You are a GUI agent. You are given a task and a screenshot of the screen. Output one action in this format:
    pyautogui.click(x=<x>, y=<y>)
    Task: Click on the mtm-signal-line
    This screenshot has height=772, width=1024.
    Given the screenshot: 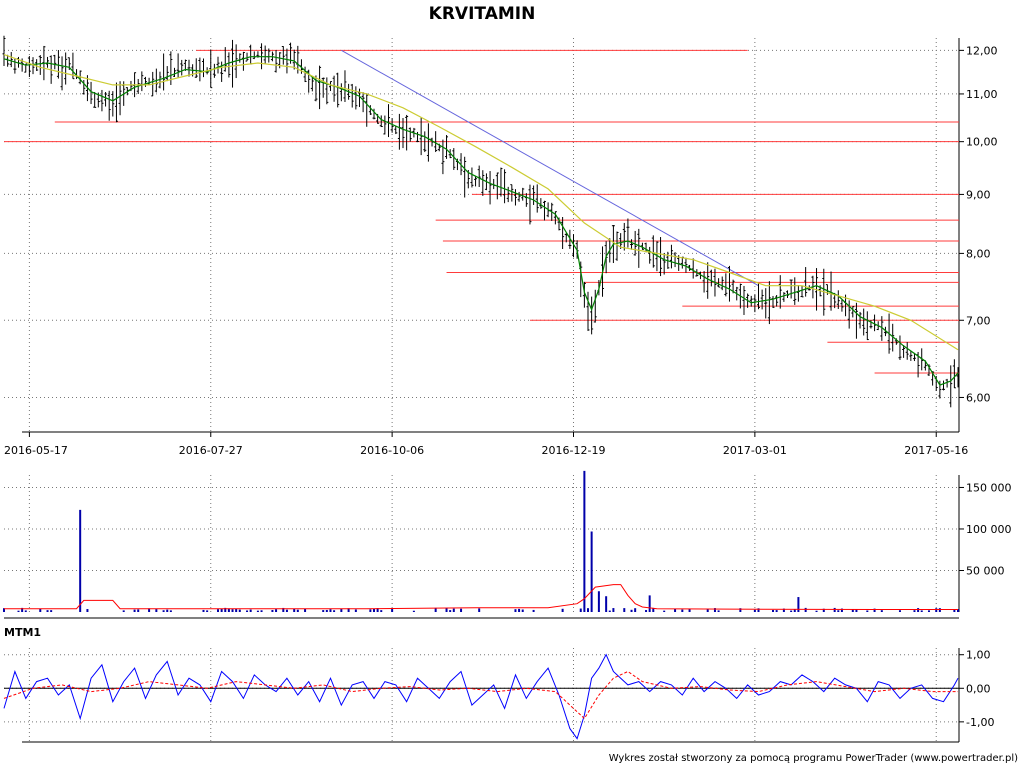 What is the action you would take?
    pyautogui.click(x=480, y=695)
    